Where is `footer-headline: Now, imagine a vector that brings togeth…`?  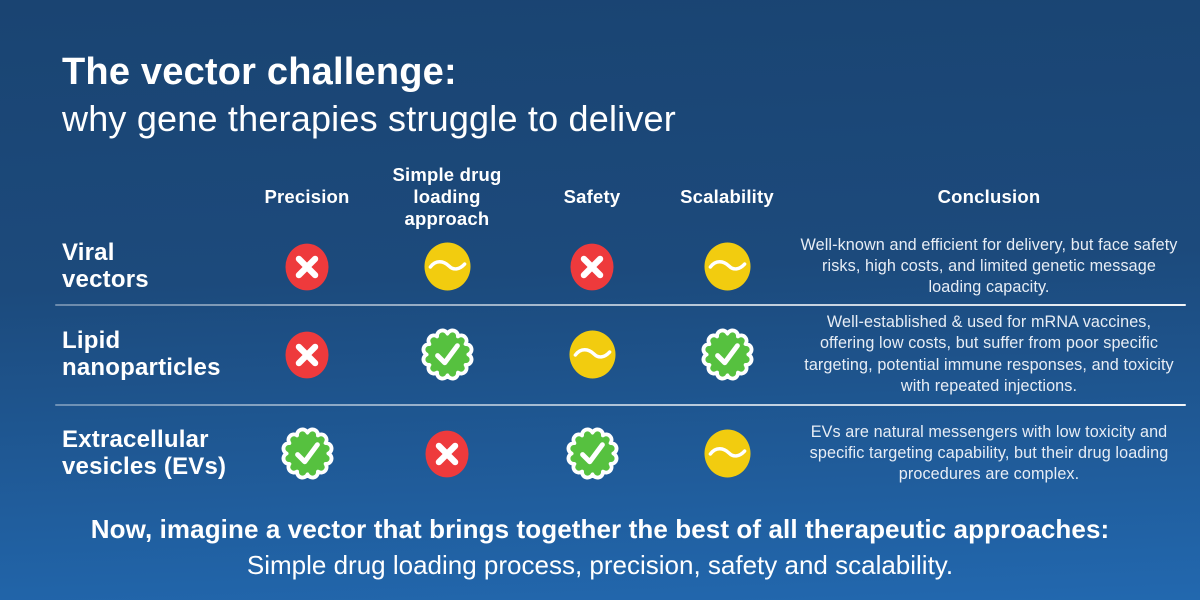 footer-headline: Now, imagine a vector that brings togeth… is located at coordinates (600, 528).